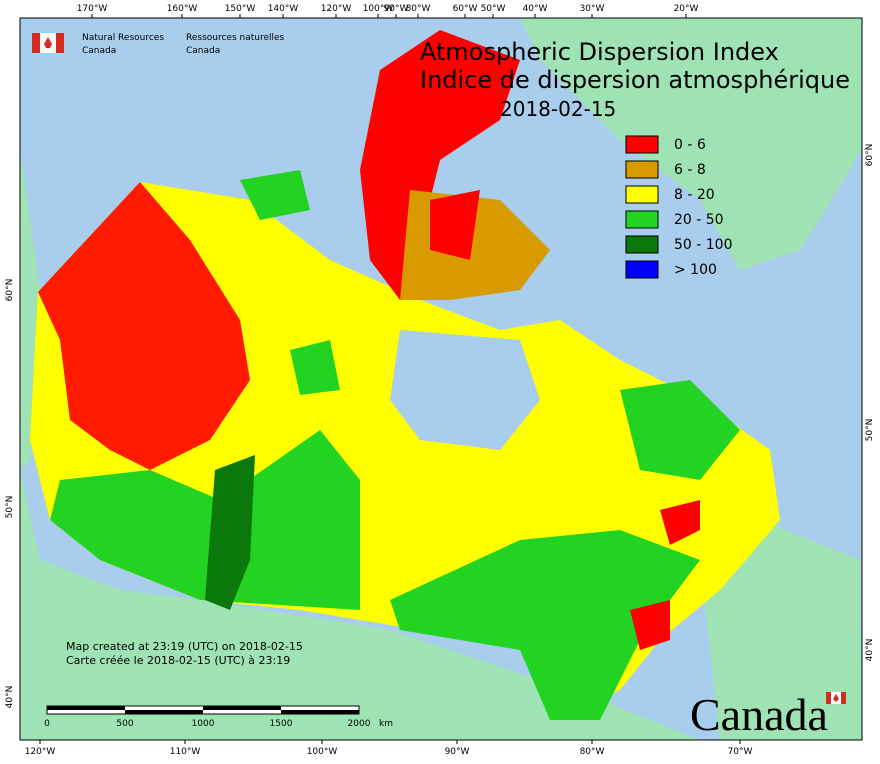 The height and width of the screenshot is (764, 880). Describe the element at coordinates (465, 9) in the screenshot. I see `graticule-label: 60°W` at that location.